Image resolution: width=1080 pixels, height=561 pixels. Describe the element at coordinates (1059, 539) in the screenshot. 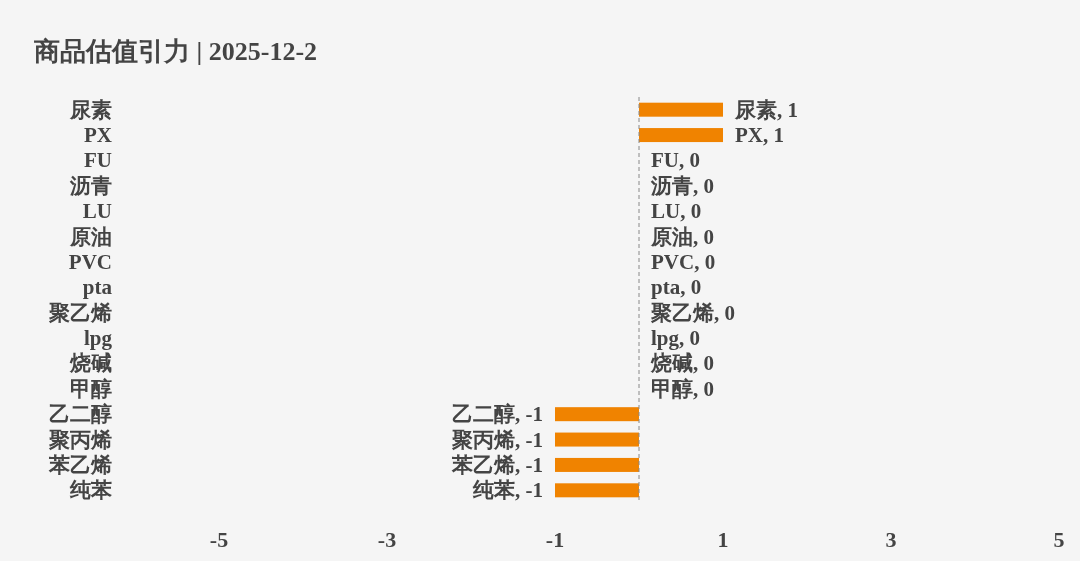

I see `x-tick-label: 5` at that location.